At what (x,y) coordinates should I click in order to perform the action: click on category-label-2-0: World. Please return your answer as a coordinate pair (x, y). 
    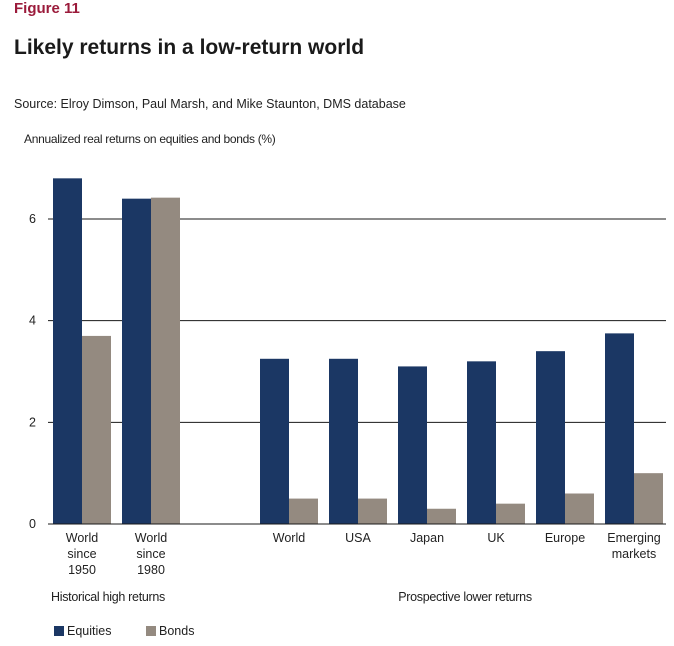
    Looking at the image, I should click on (289, 538).